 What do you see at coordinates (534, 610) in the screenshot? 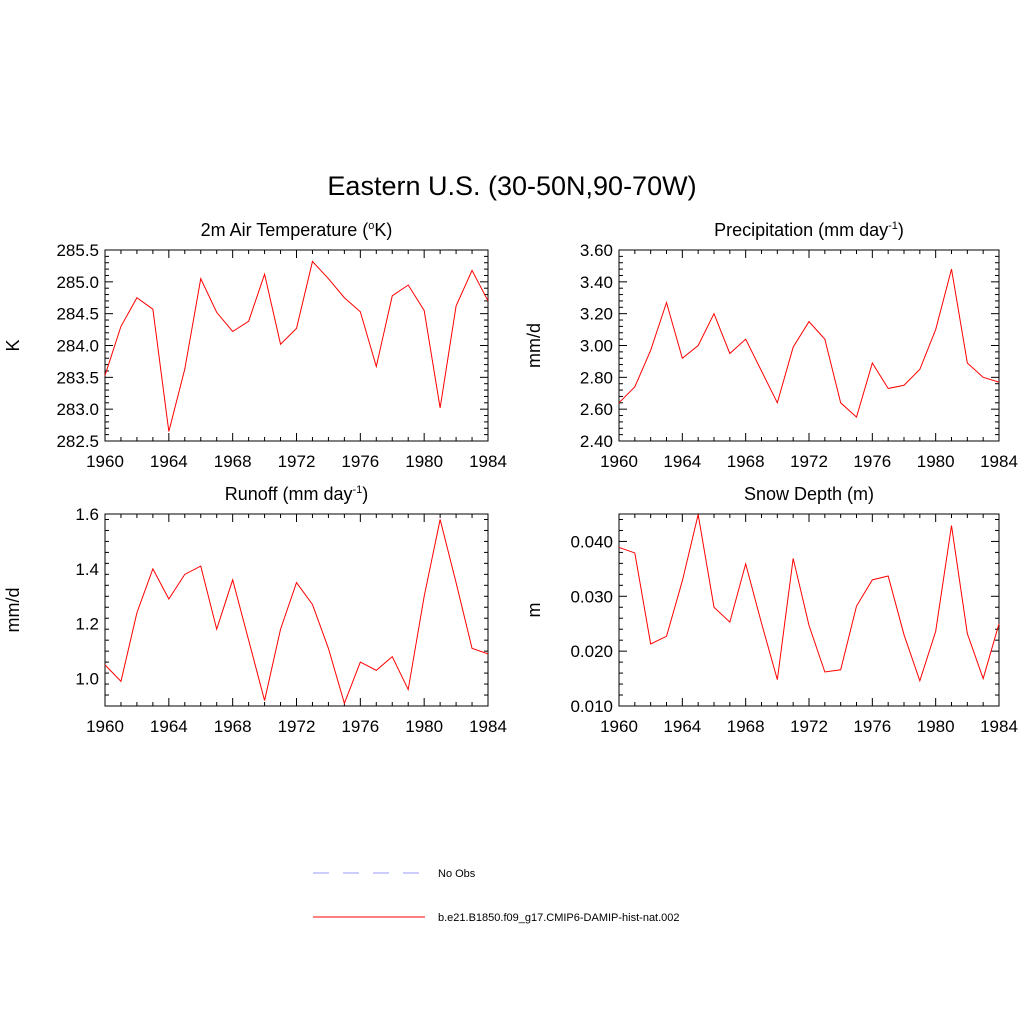
I see `y-axis-label: m` at bounding box center [534, 610].